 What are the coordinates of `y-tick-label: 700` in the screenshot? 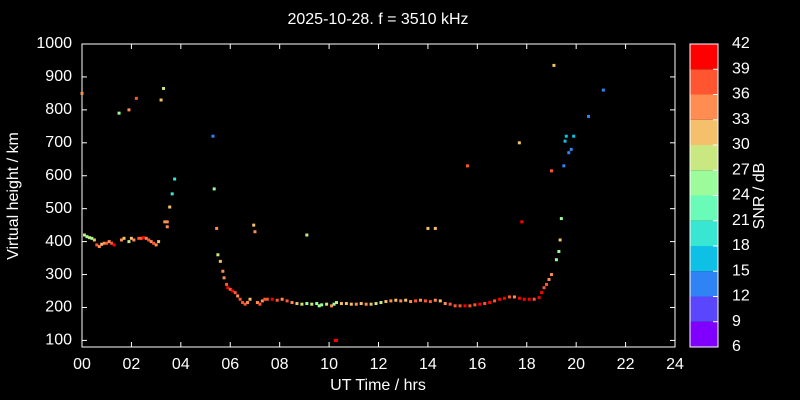 It's located at (58, 142).